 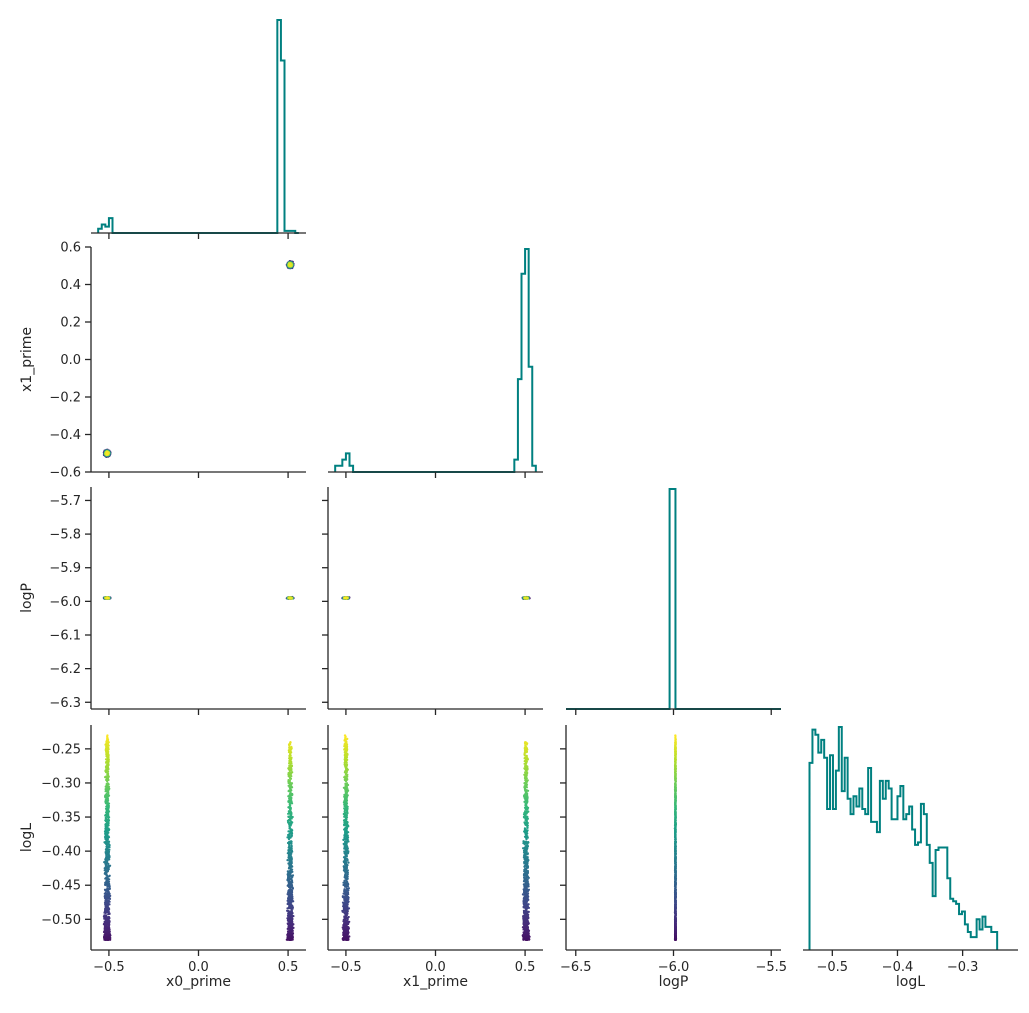 What do you see at coordinates (198, 126) in the screenshot?
I see `histogram-x0_prime` at bounding box center [198, 126].